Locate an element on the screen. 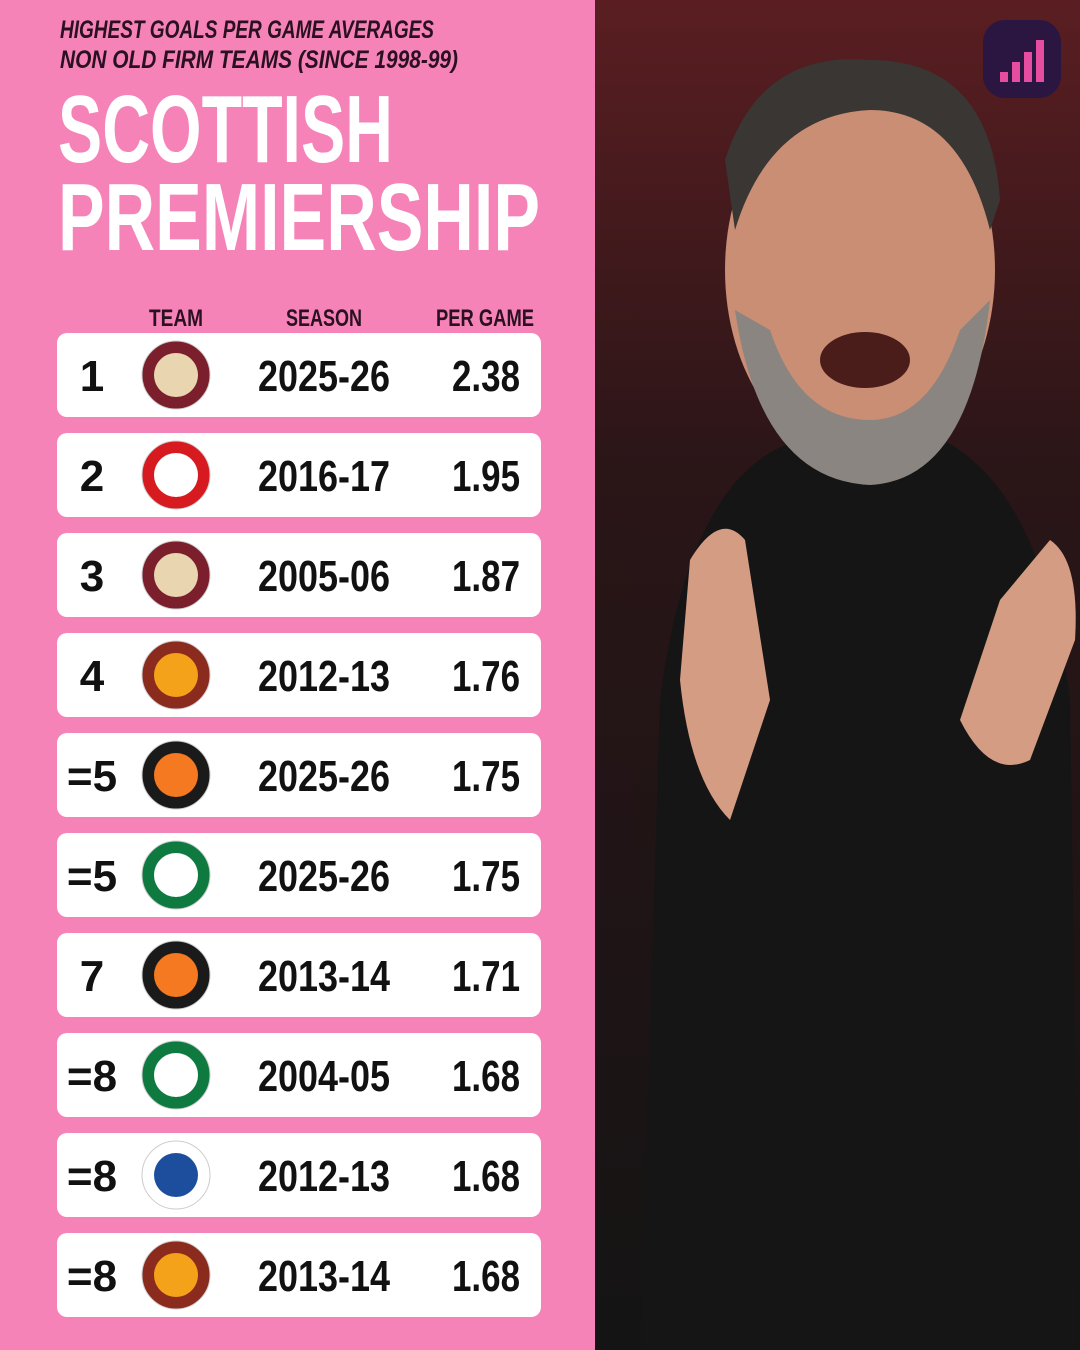 The height and width of the screenshot is (1350, 1080). per-game: 1.76 is located at coordinates (486, 676).